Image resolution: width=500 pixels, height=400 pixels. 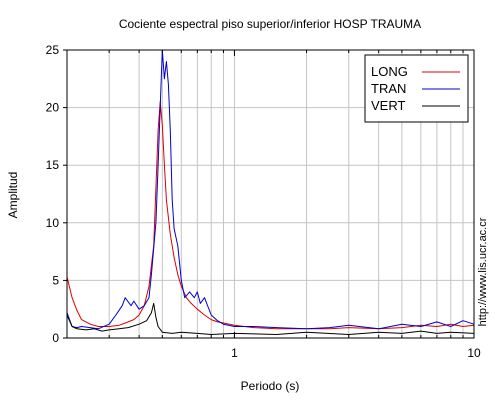 I want to click on y-axis-label: Amplitud, so click(x=13, y=195).